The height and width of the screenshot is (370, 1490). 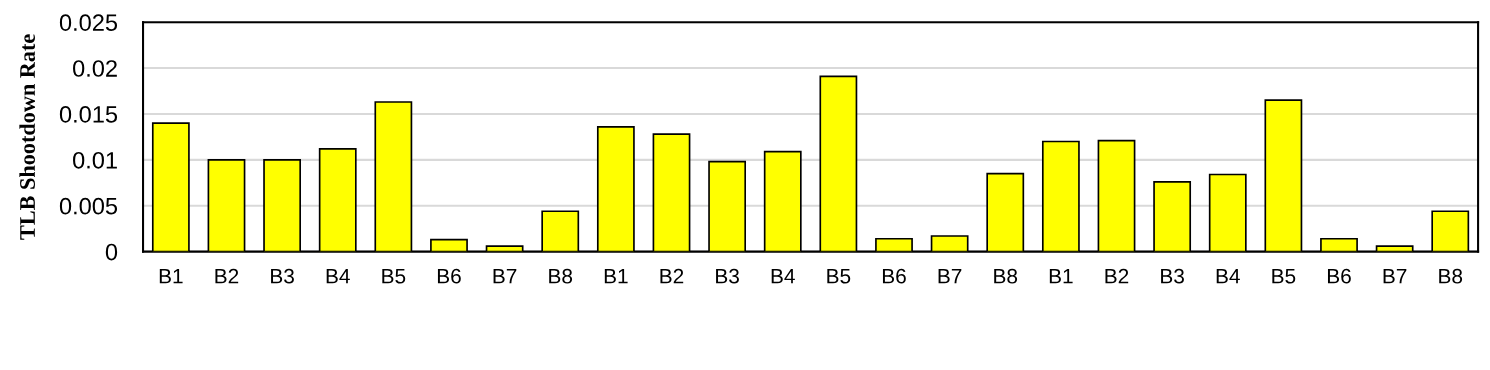 What do you see at coordinates (95, 160) in the screenshot?
I see `y-tick-label: 0.01` at bounding box center [95, 160].